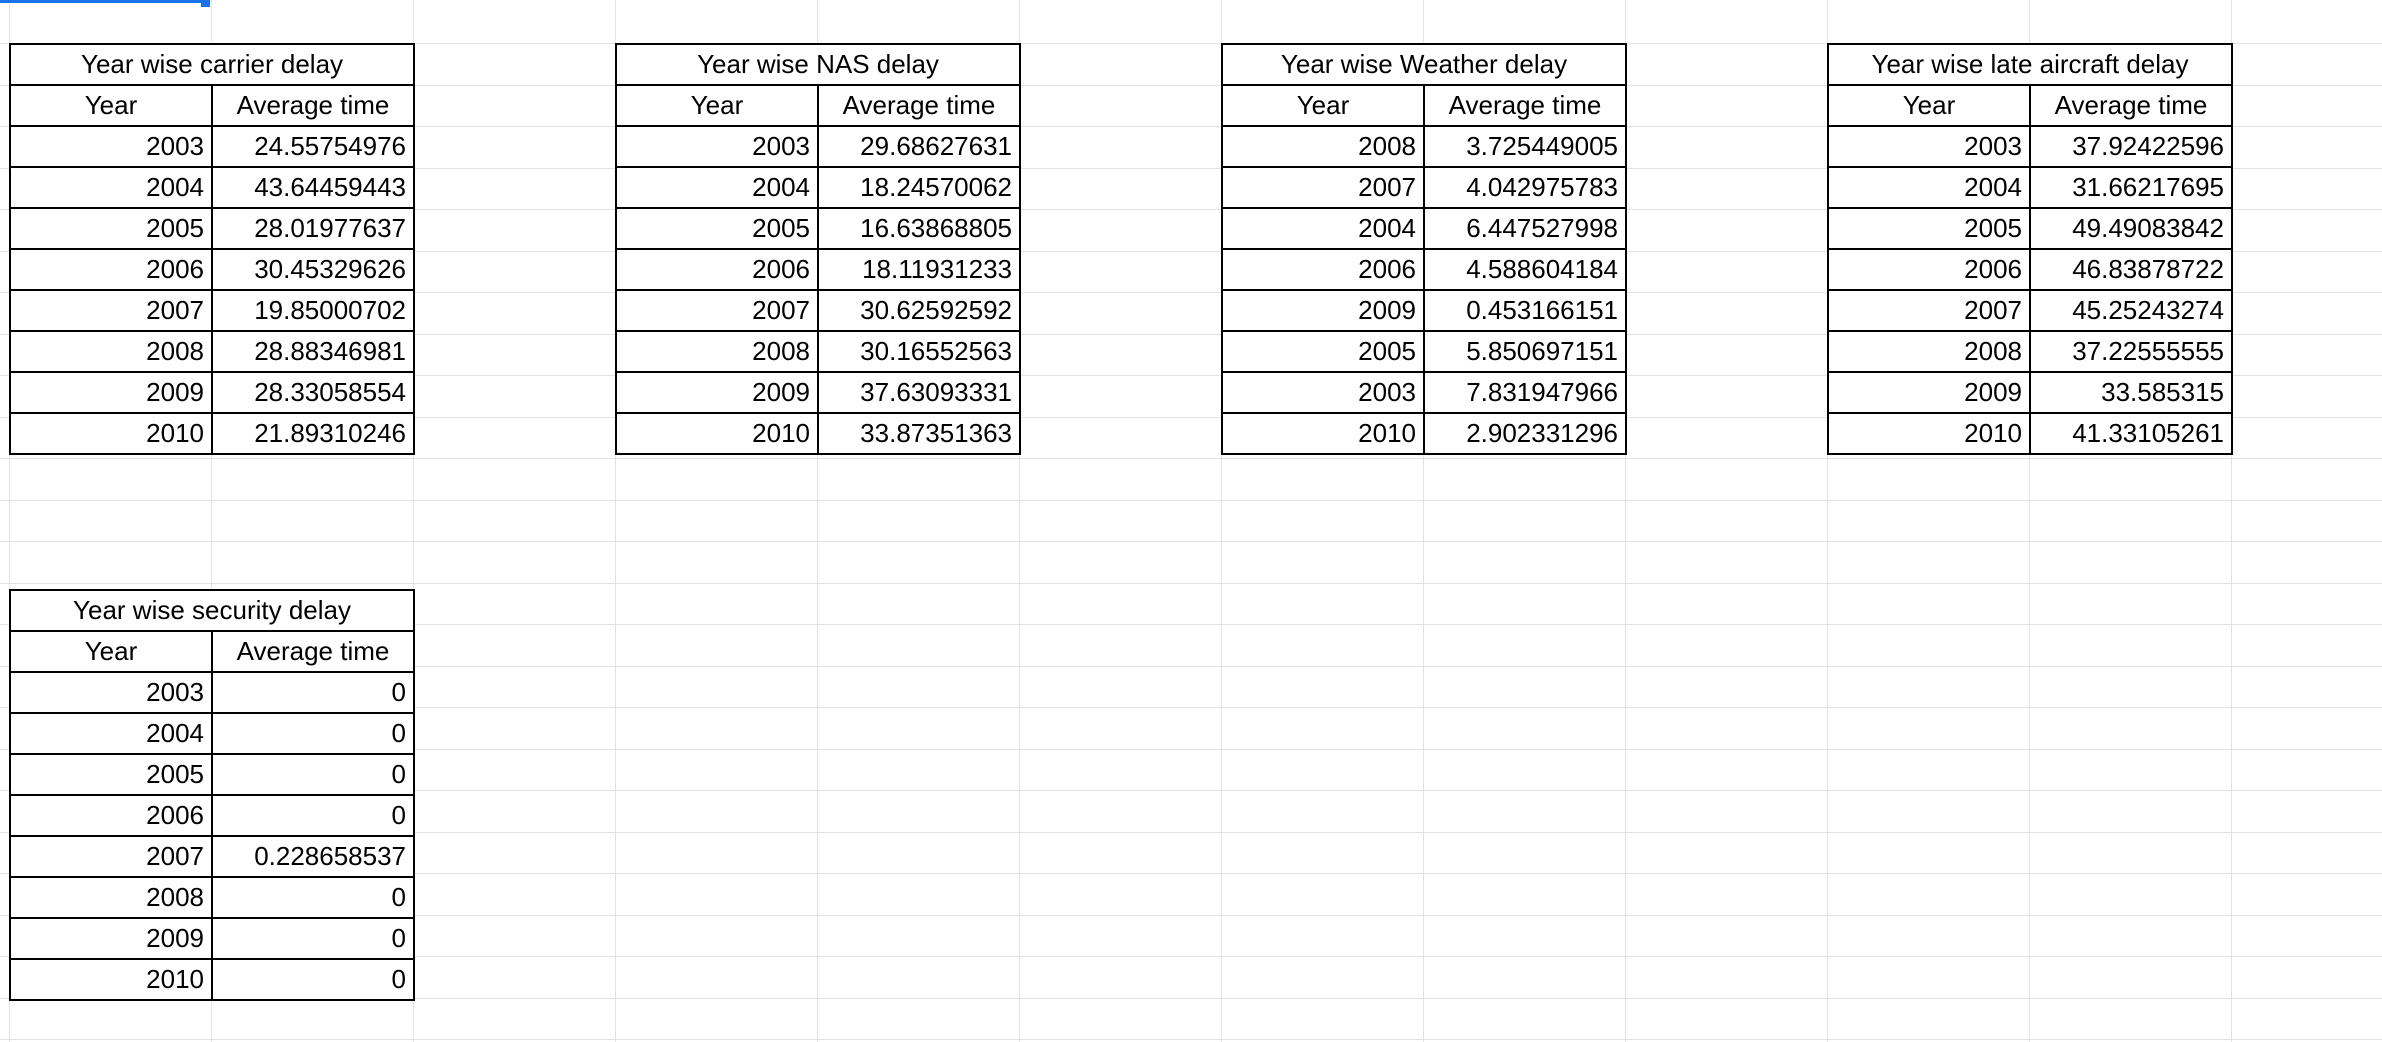  Describe the element at coordinates (919, 392) in the screenshot. I see `value-cell: 37.63093331` at that location.